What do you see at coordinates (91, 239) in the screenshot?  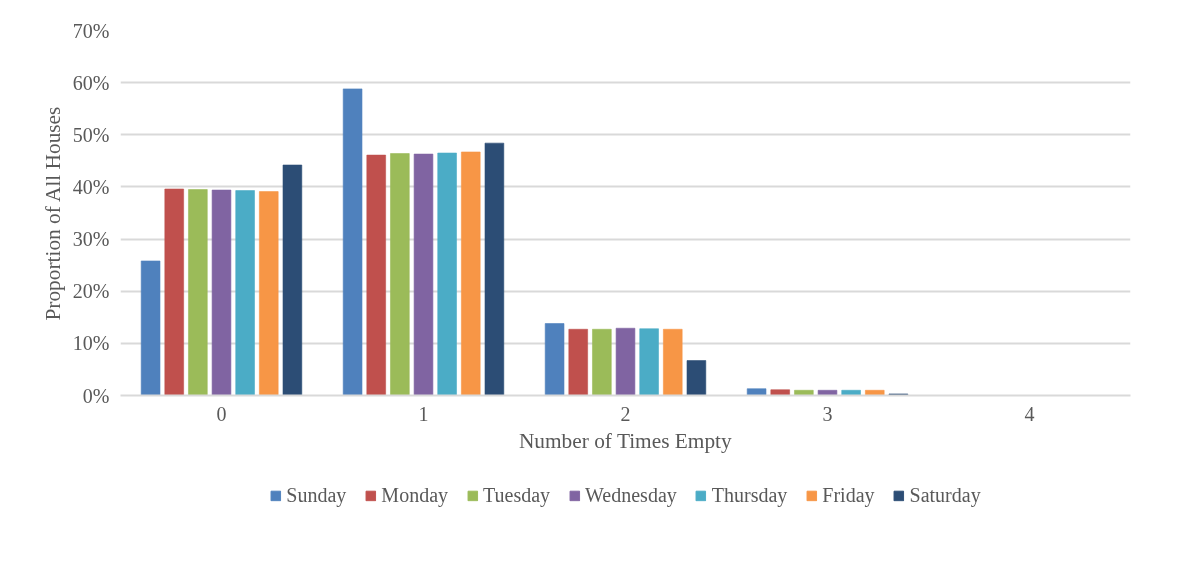 I see `y-tick-label: 30%` at bounding box center [91, 239].